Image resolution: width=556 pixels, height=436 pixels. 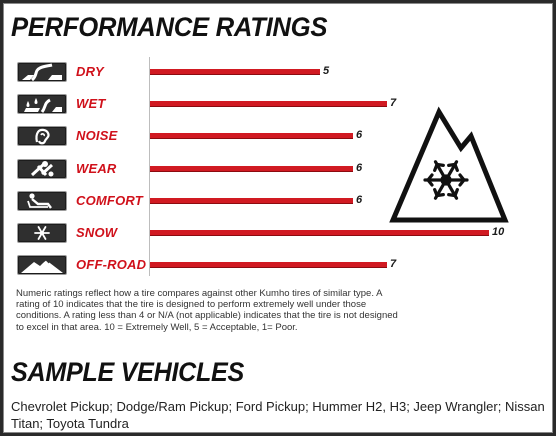 I want to click on snowflake-icon, so click(x=42, y=233).